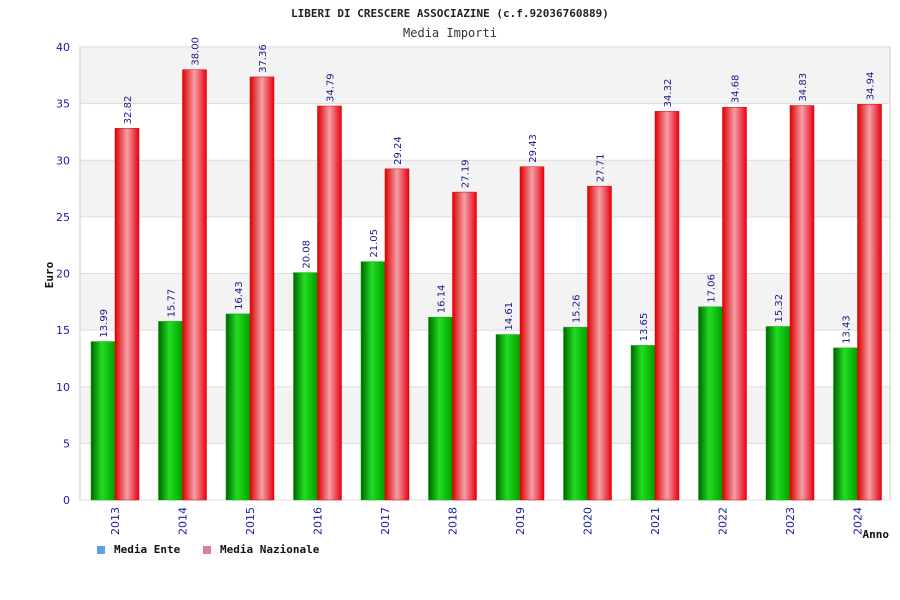 This screenshot has height=600, width=900. Describe the element at coordinates (790, 521) in the screenshot. I see `x-tick-label-2023: 2023` at that location.